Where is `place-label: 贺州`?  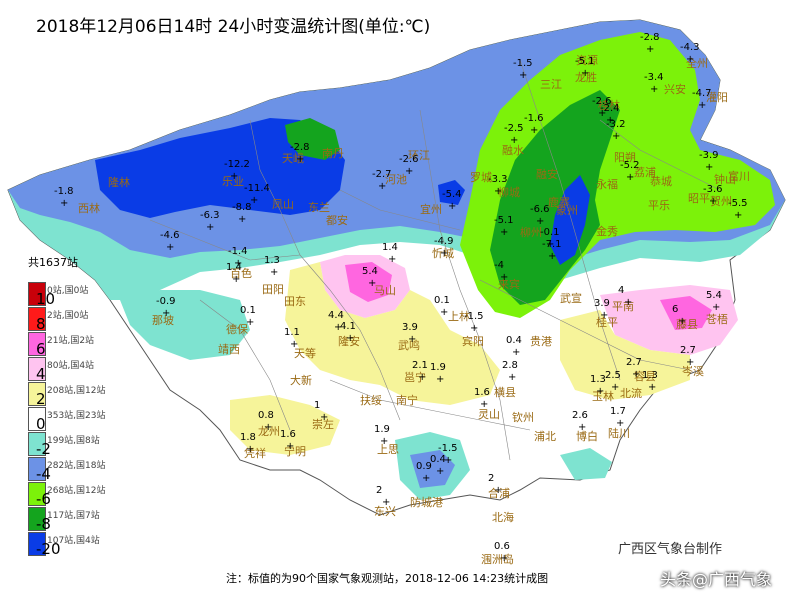
place-label: 贺州 is located at coordinates (721, 201).